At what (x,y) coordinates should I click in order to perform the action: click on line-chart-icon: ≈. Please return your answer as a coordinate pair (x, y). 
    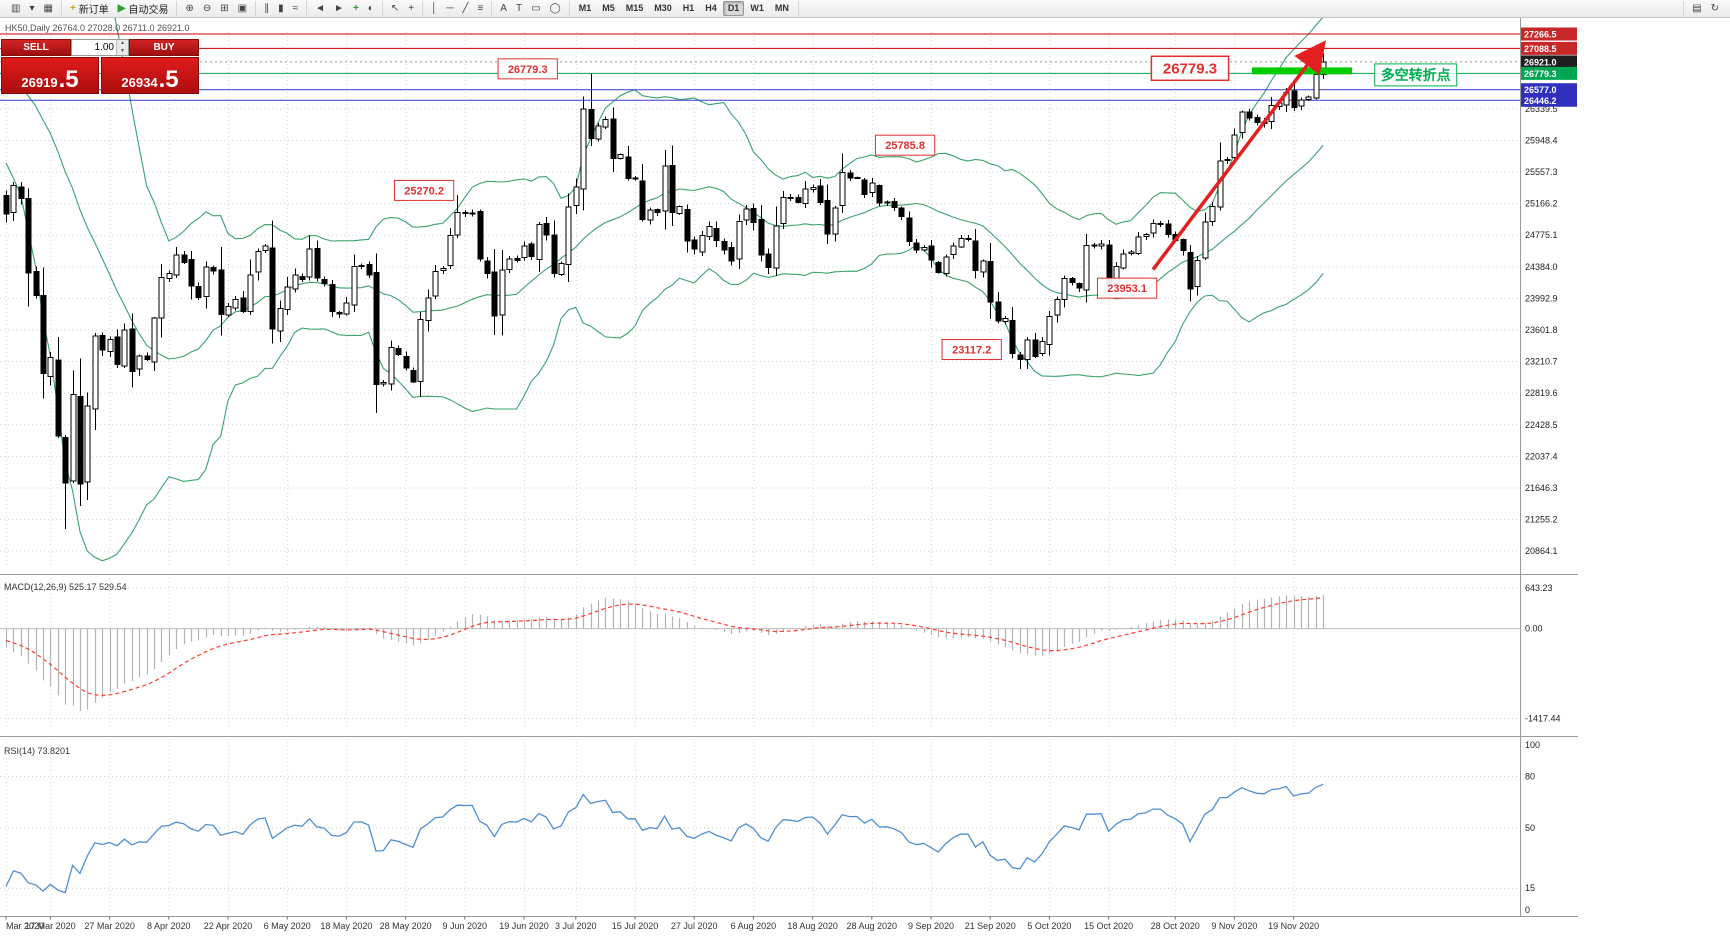
    Looking at the image, I should click on (296, 9).